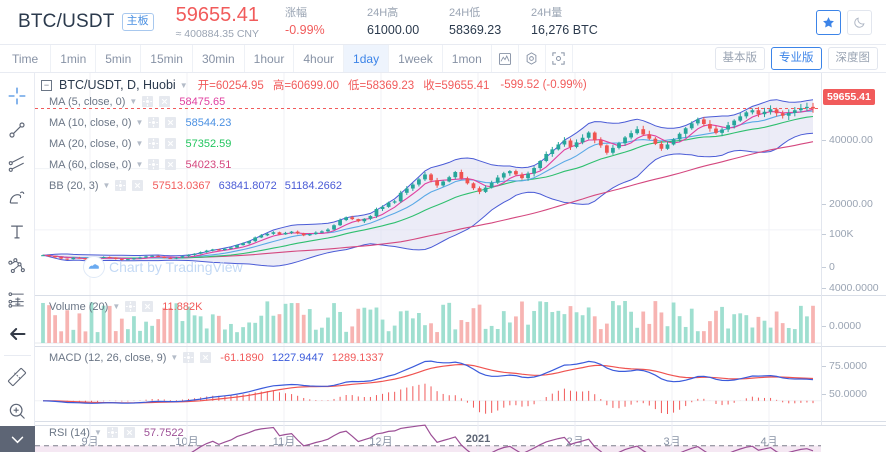 The image size is (886, 452). What do you see at coordinates (848, 394) in the screenshot?
I see `rsi-axis-label-1: 50.0000` at bounding box center [848, 394].